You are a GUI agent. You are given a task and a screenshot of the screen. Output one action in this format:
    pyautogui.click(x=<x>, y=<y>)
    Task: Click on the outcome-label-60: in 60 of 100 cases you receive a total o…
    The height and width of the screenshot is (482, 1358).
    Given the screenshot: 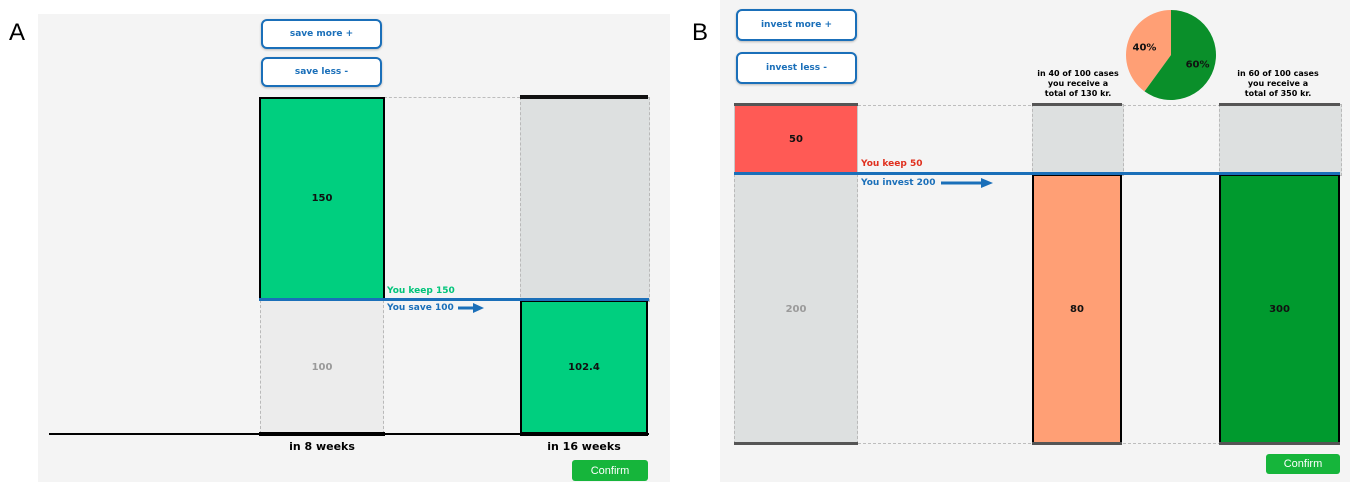 What is the action you would take?
    pyautogui.click(x=1278, y=84)
    